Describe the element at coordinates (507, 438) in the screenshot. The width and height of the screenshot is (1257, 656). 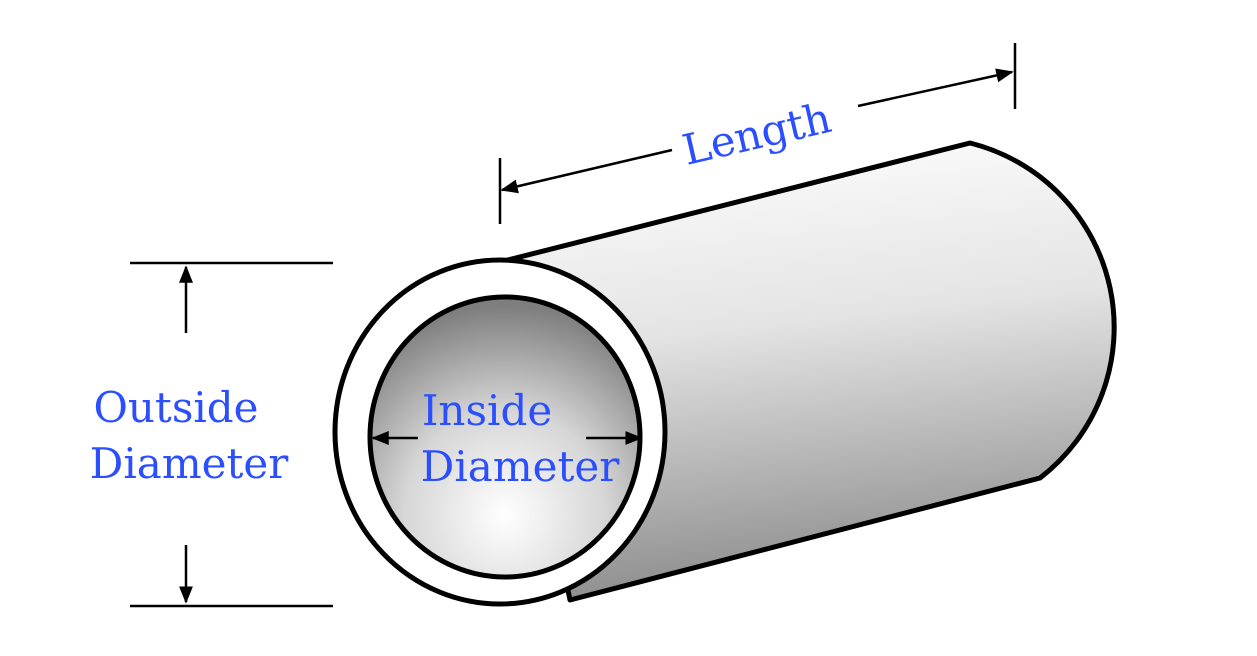
I see `inside-diameter-dimension: Inside Diameter` at that location.